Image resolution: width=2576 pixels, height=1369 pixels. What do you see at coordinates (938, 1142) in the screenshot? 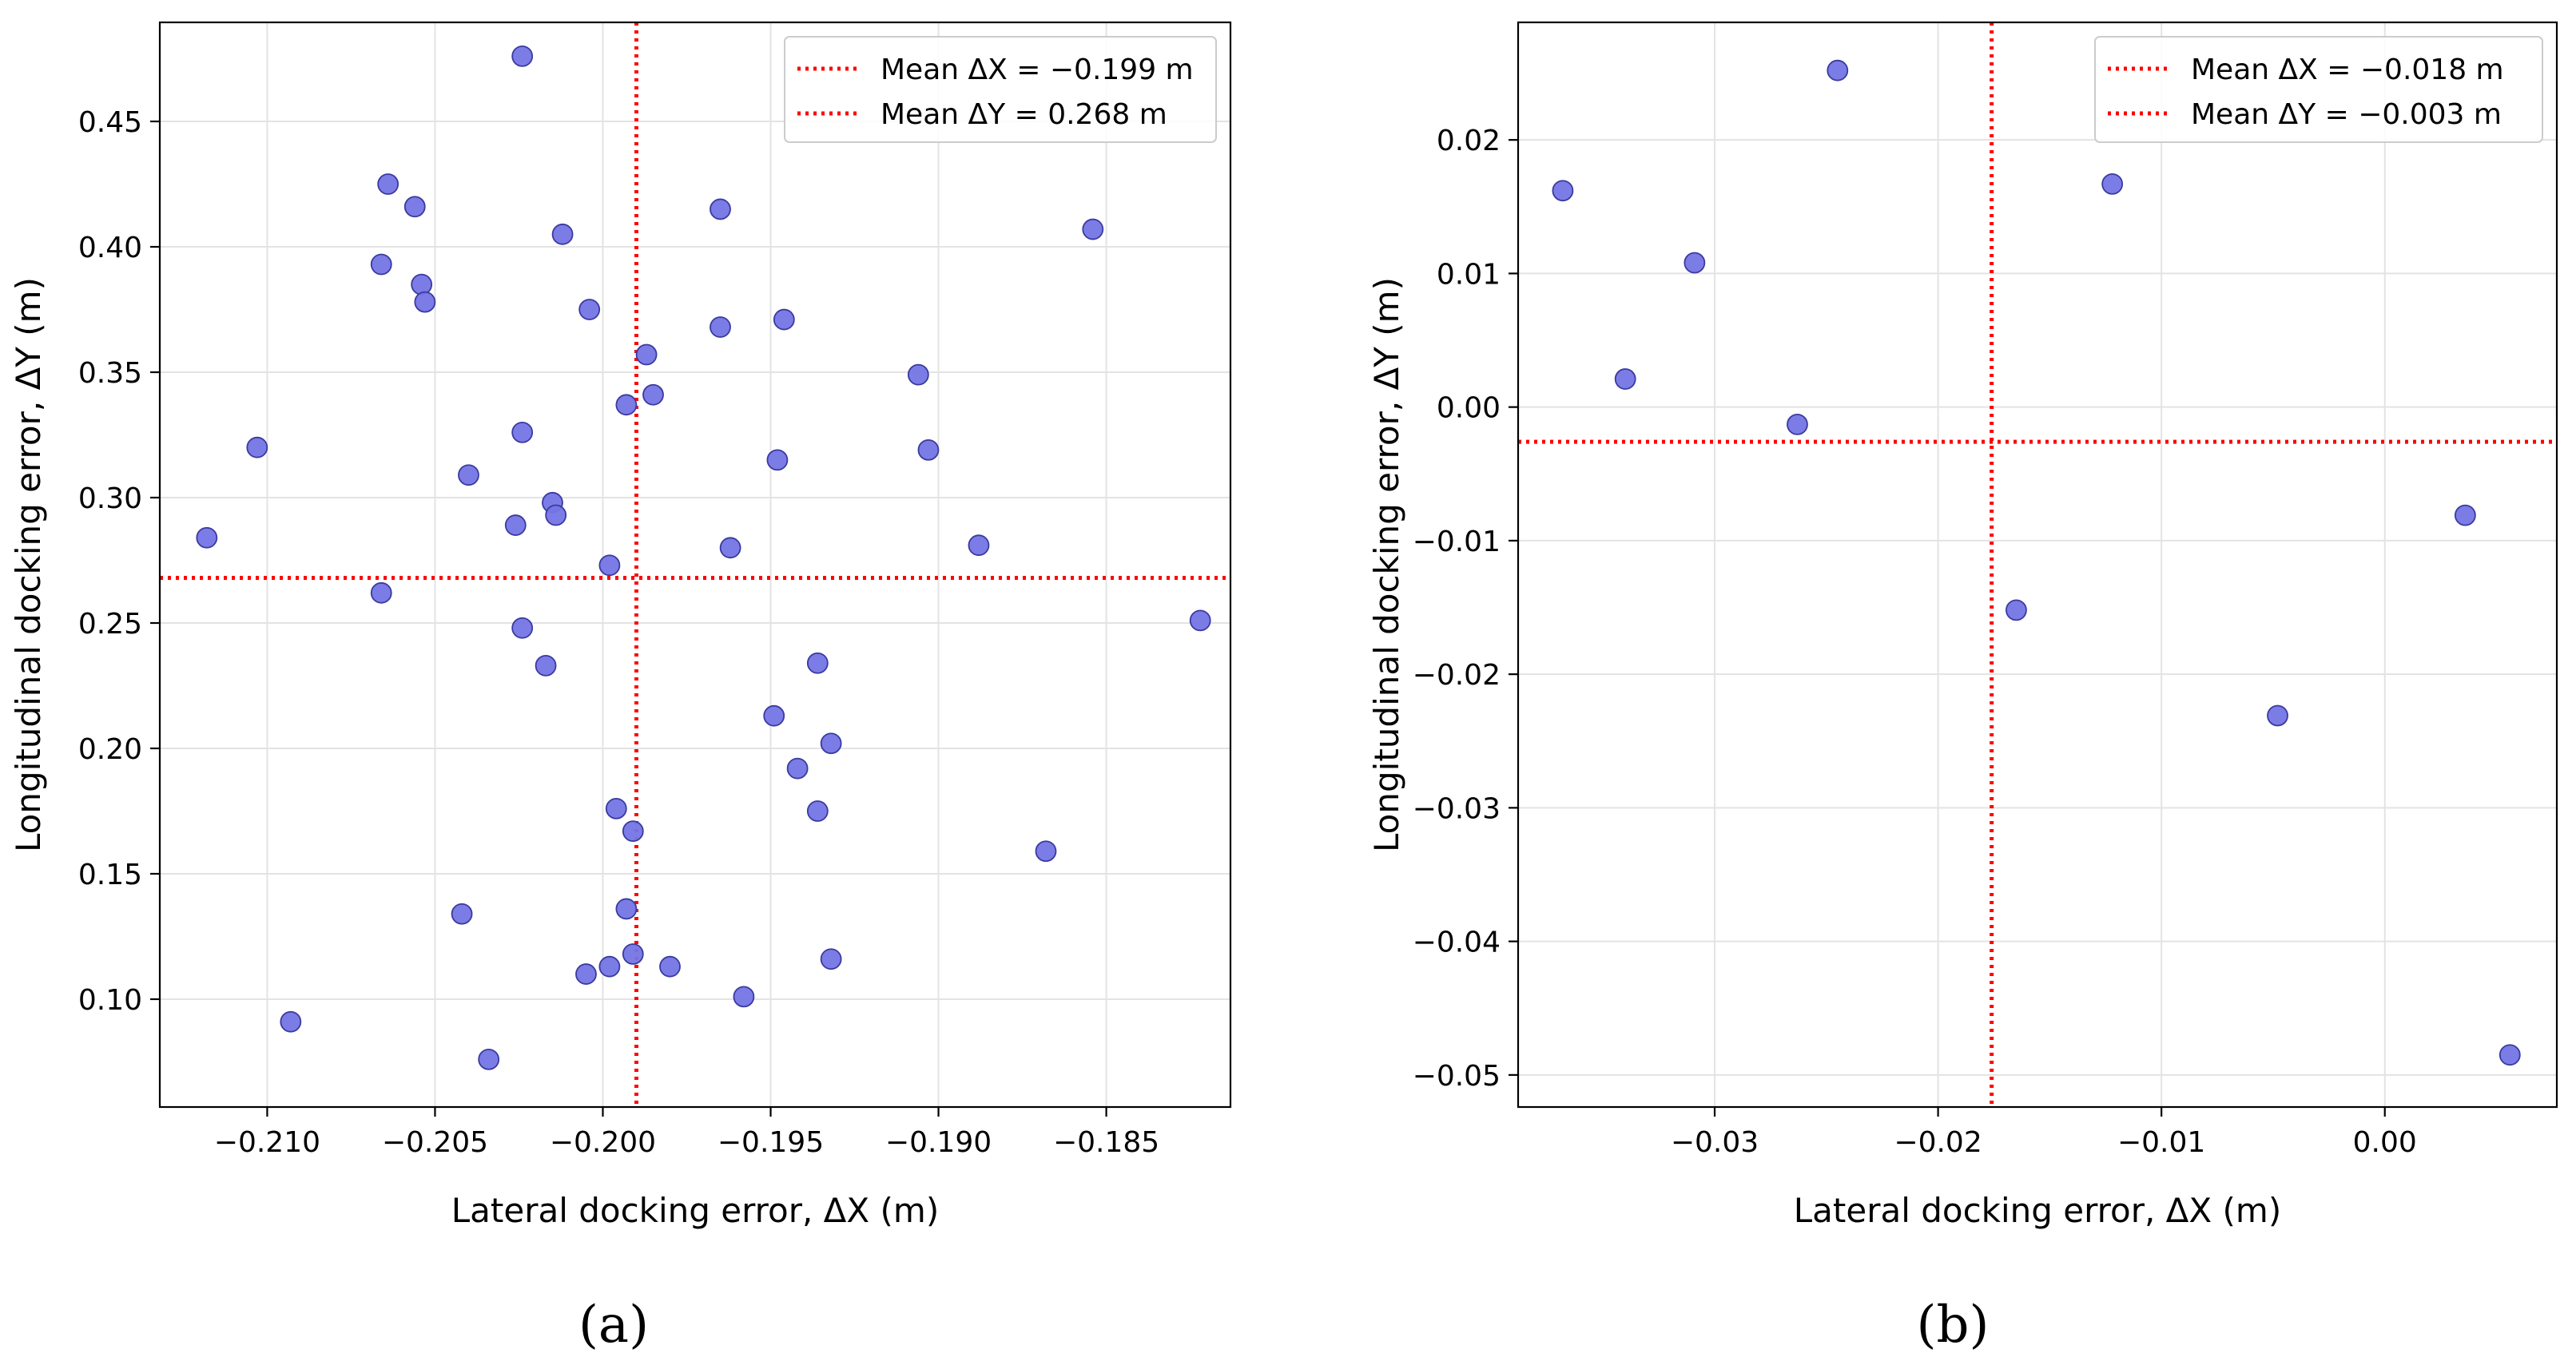
I see `x-tick-label: −0.190` at bounding box center [938, 1142].